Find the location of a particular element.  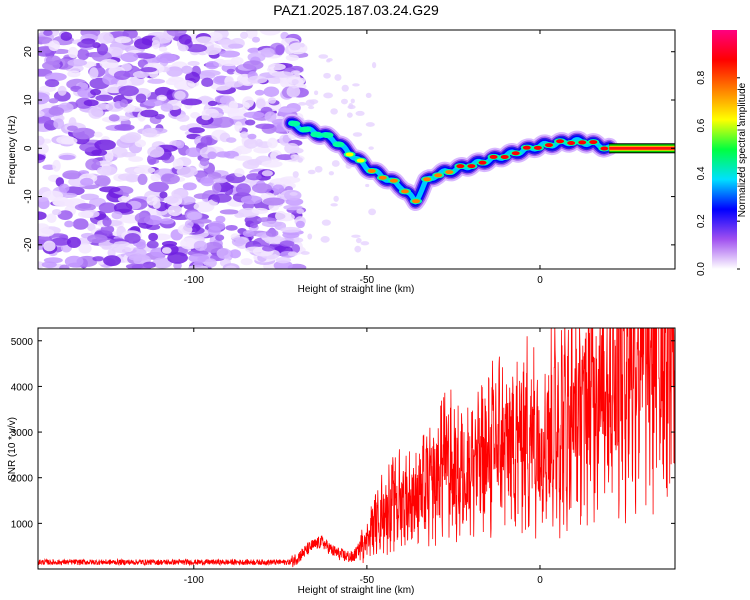

snr-x-tick-label: -50 is located at coordinates (367, 580).